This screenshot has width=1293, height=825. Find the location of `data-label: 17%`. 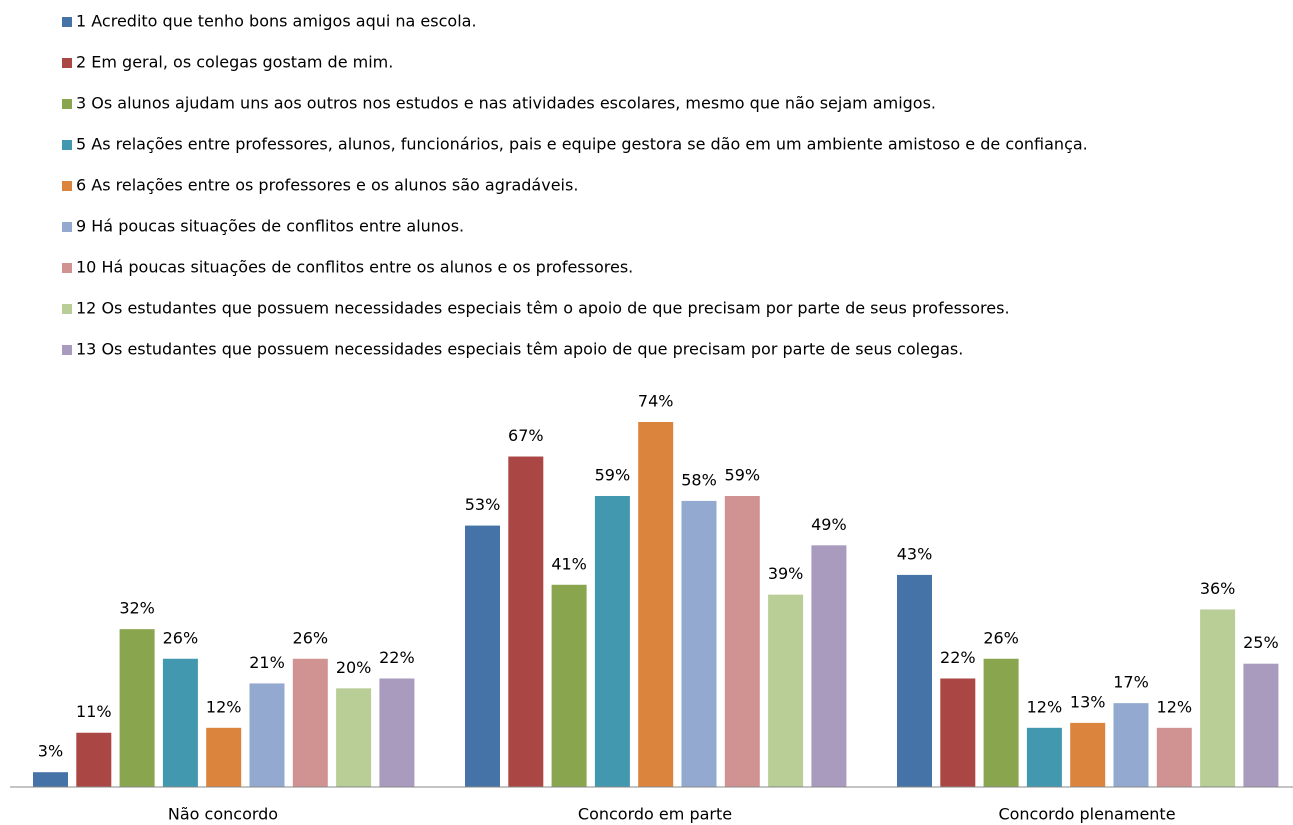

data-label: 17% is located at coordinates (1131, 682).